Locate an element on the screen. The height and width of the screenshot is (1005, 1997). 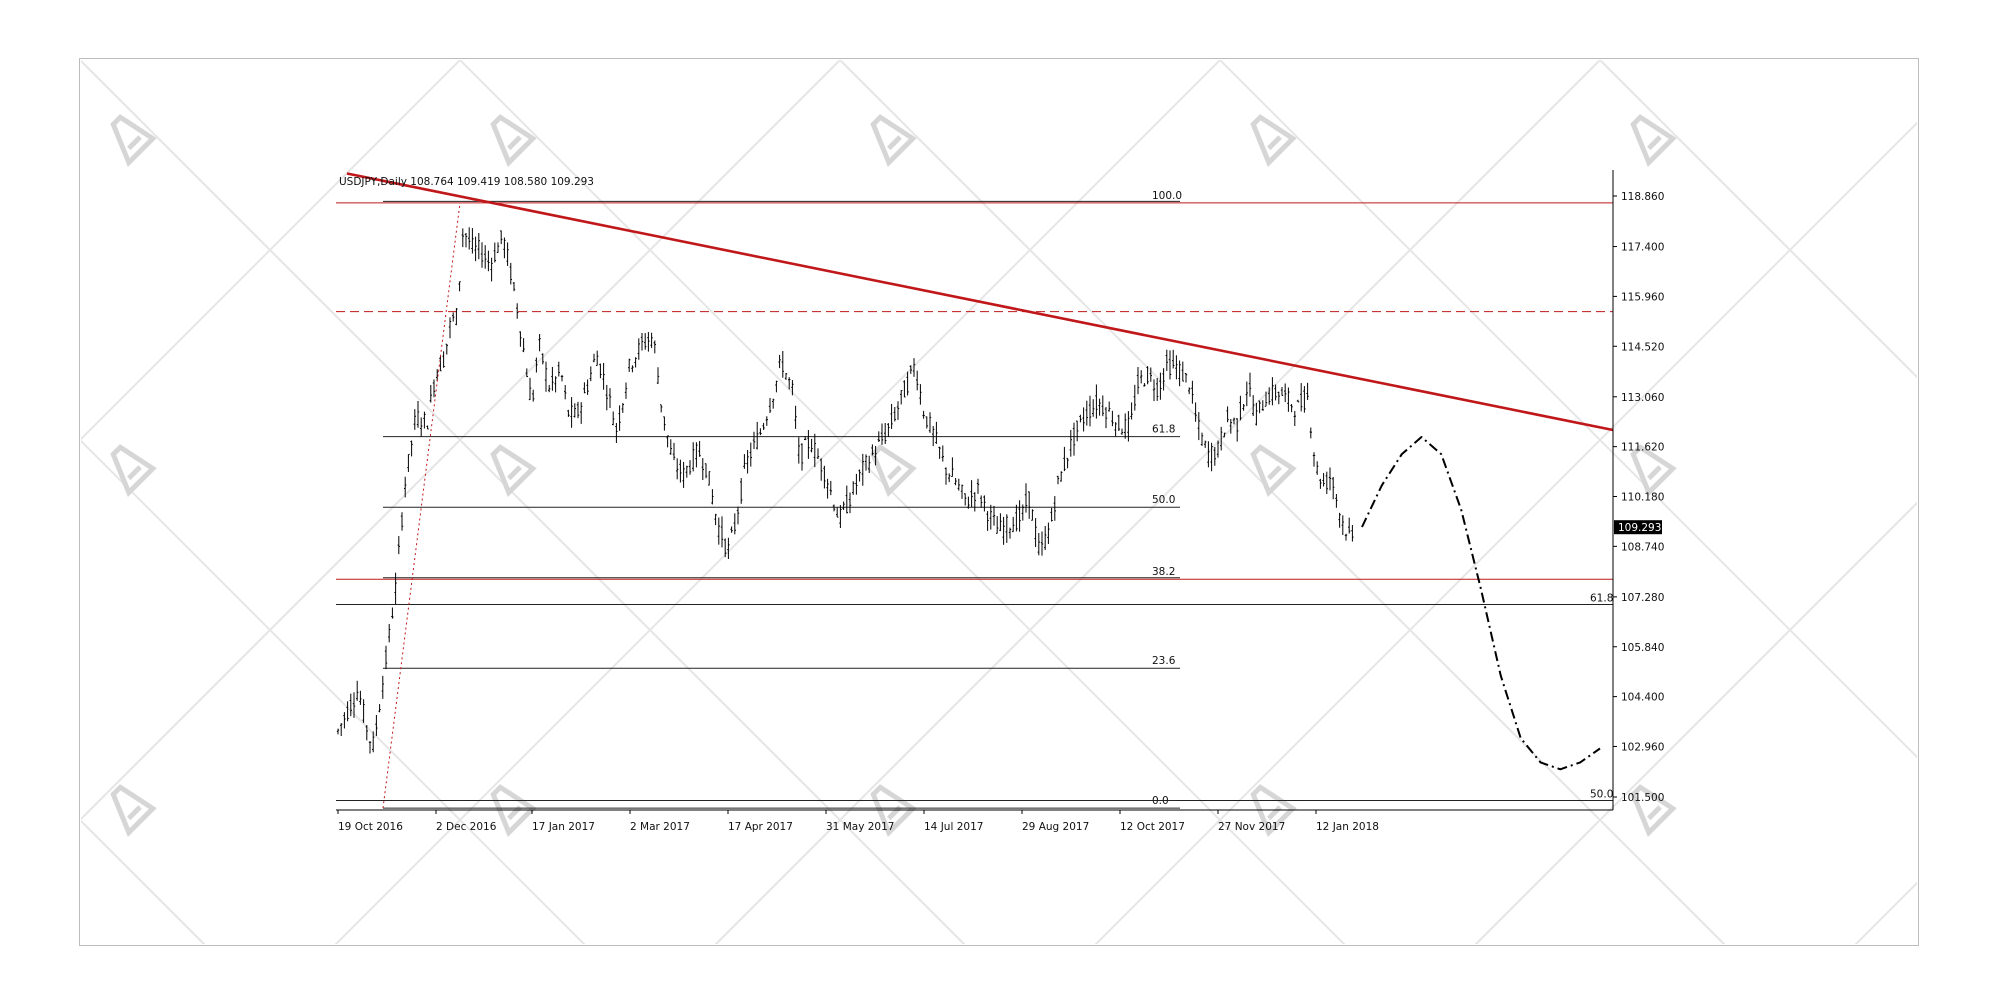
fib-label: 38.2 is located at coordinates (1163, 572).